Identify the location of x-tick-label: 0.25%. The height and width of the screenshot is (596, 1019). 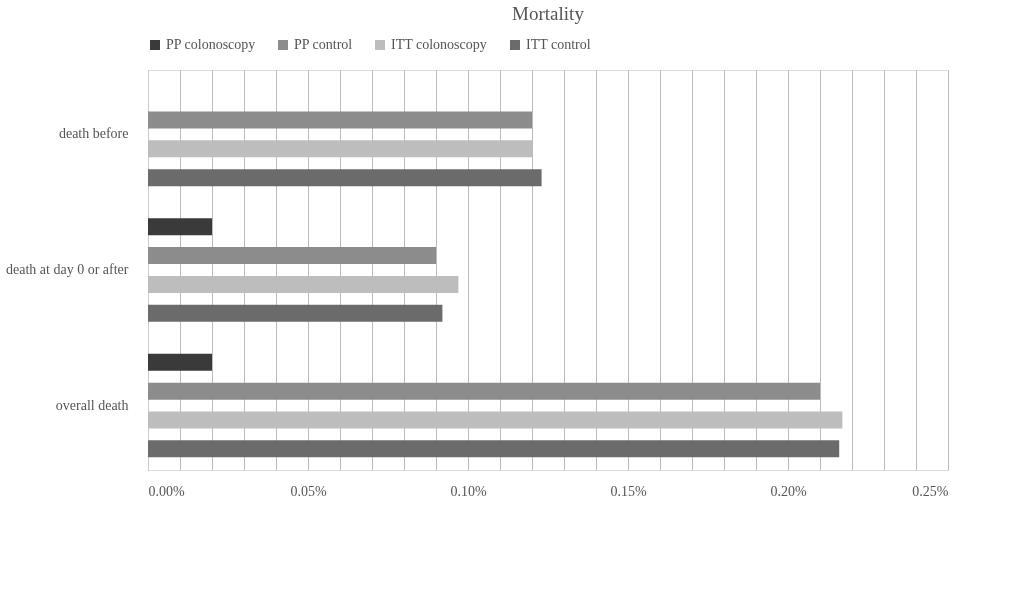
(930, 491).